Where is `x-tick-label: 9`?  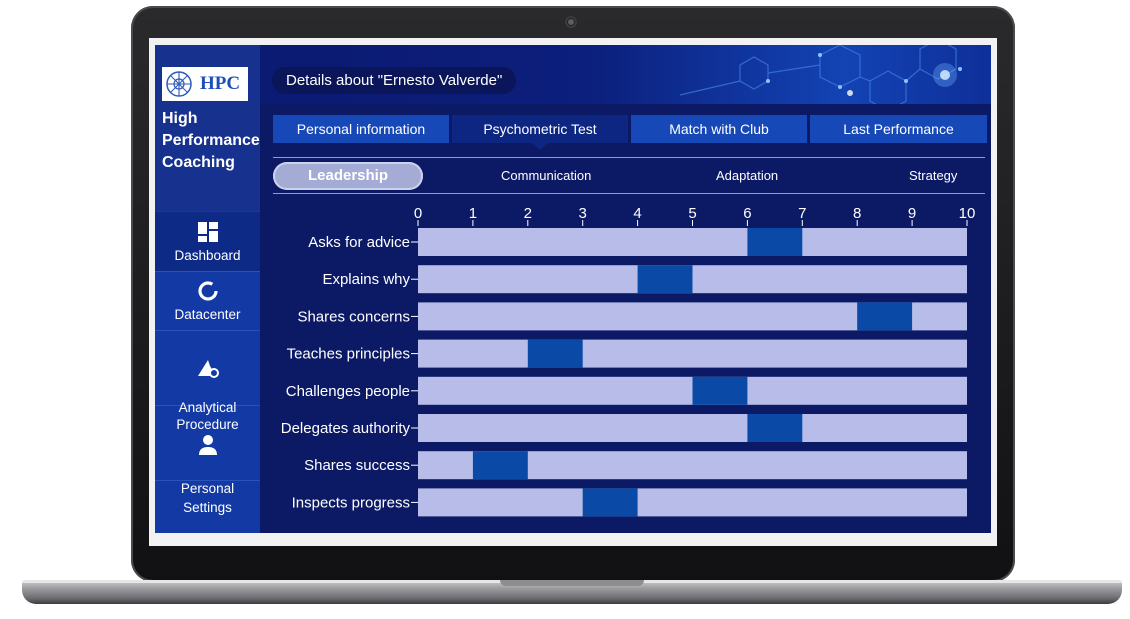
x-tick-label: 9 is located at coordinates (912, 213).